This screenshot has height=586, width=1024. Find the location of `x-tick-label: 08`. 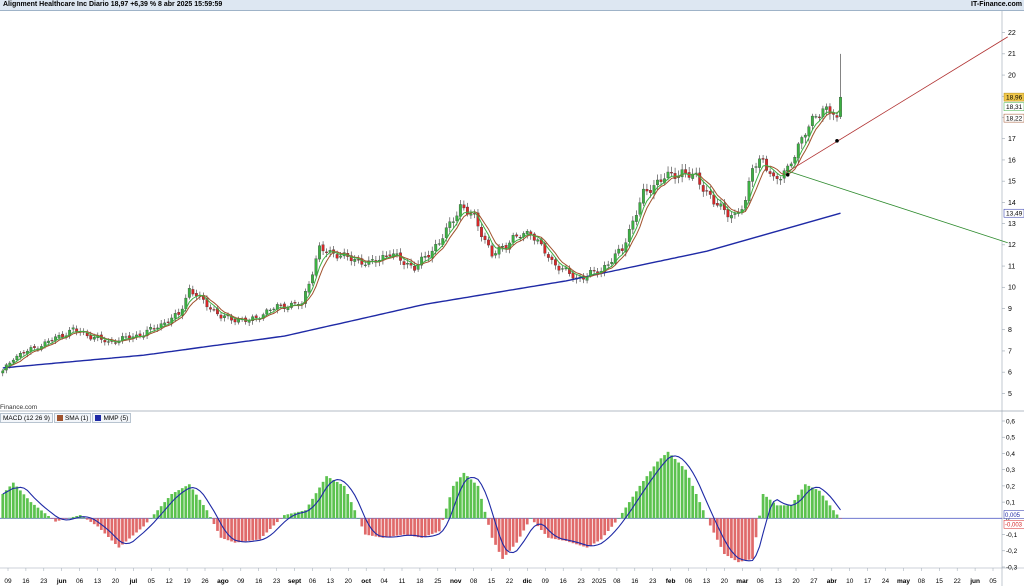

x-tick-label: 08 is located at coordinates (922, 581).